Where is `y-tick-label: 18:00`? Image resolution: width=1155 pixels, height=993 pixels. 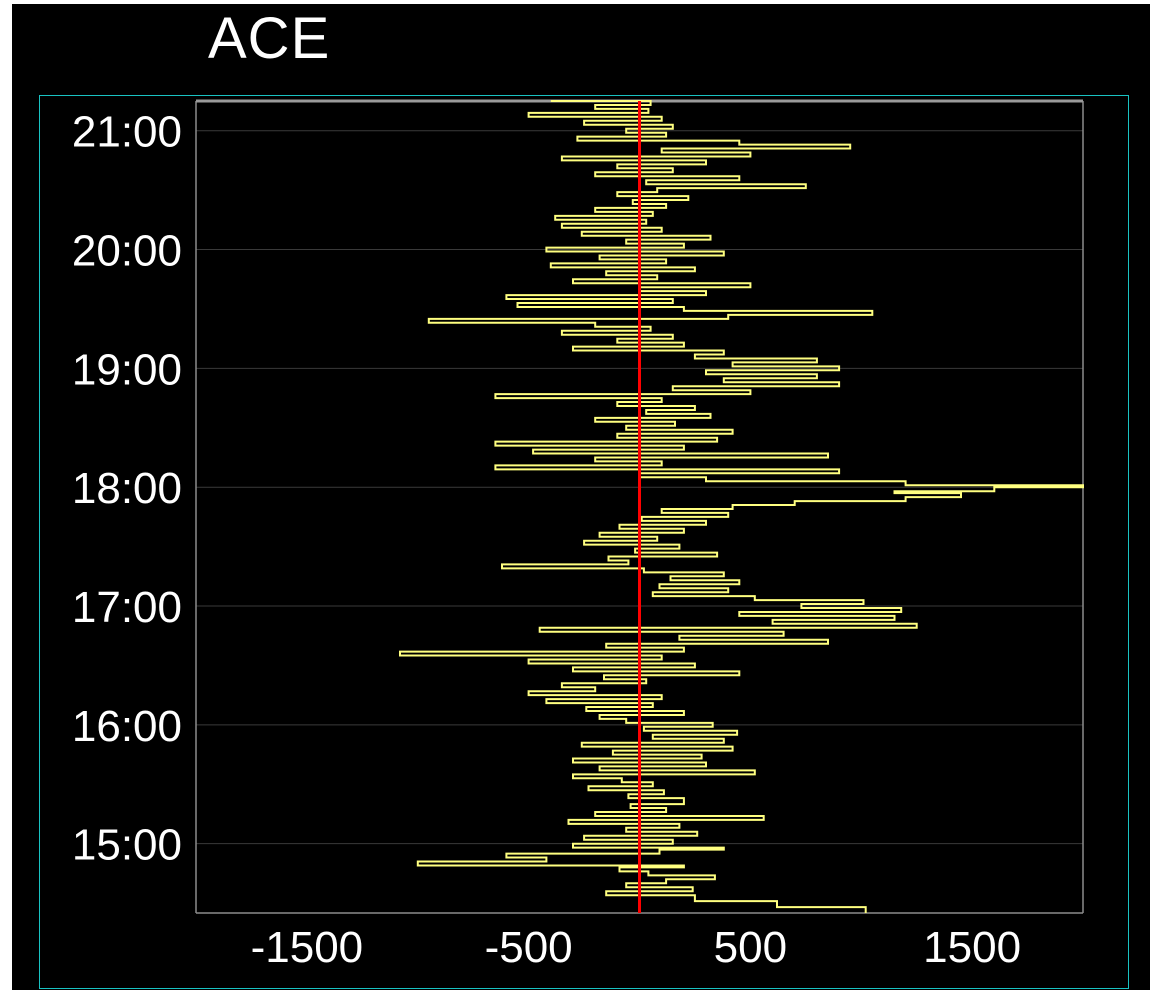 y-tick-label: 18:00 is located at coordinates (127, 488).